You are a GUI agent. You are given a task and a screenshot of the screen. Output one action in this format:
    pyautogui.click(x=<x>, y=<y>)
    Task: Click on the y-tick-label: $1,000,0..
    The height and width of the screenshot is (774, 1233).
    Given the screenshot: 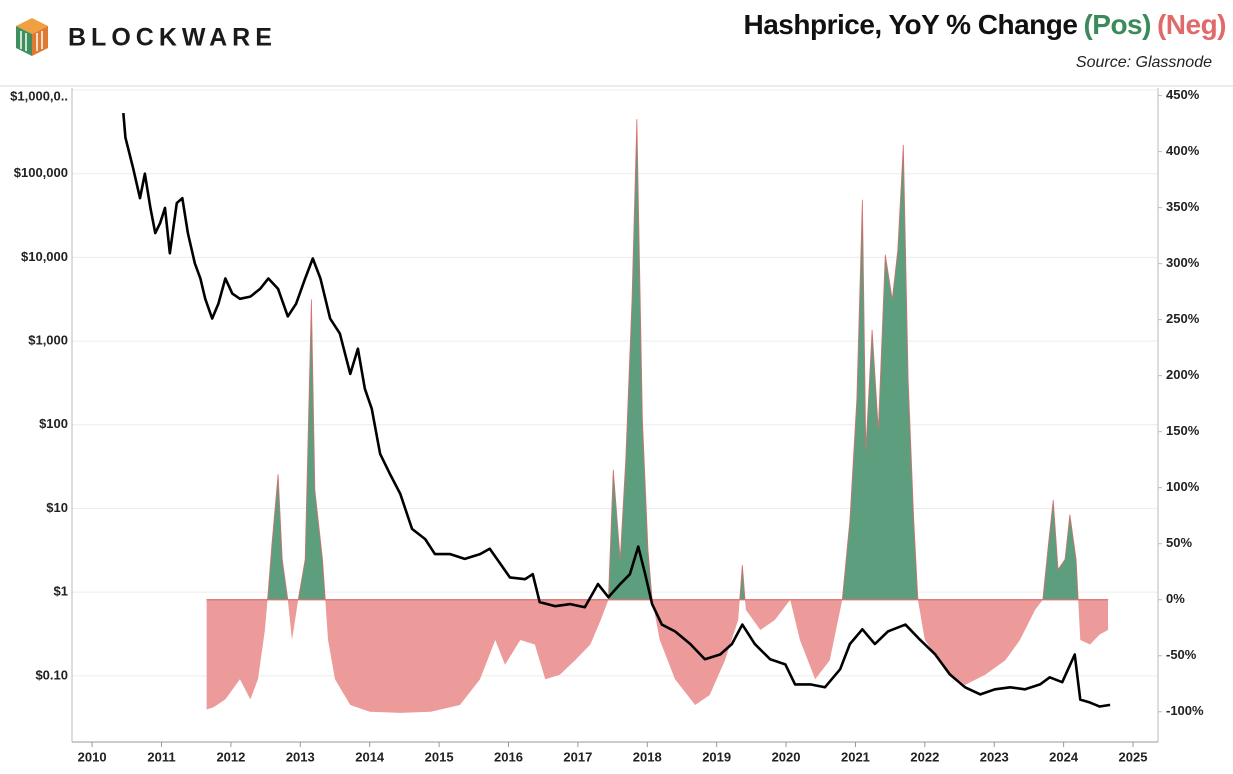 What is the action you would take?
    pyautogui.click(x=39, y=95)
    